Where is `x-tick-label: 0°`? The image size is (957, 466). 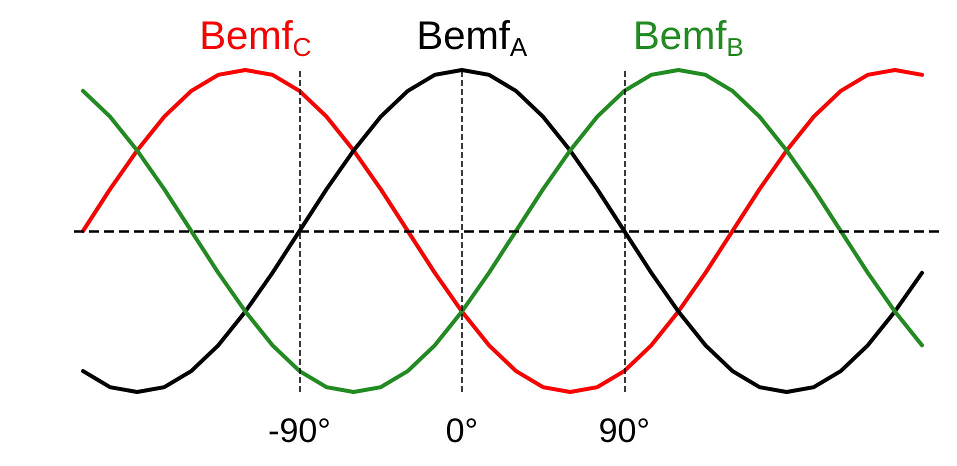 x-tick-label: 0° is located at coordinates (462, 431).